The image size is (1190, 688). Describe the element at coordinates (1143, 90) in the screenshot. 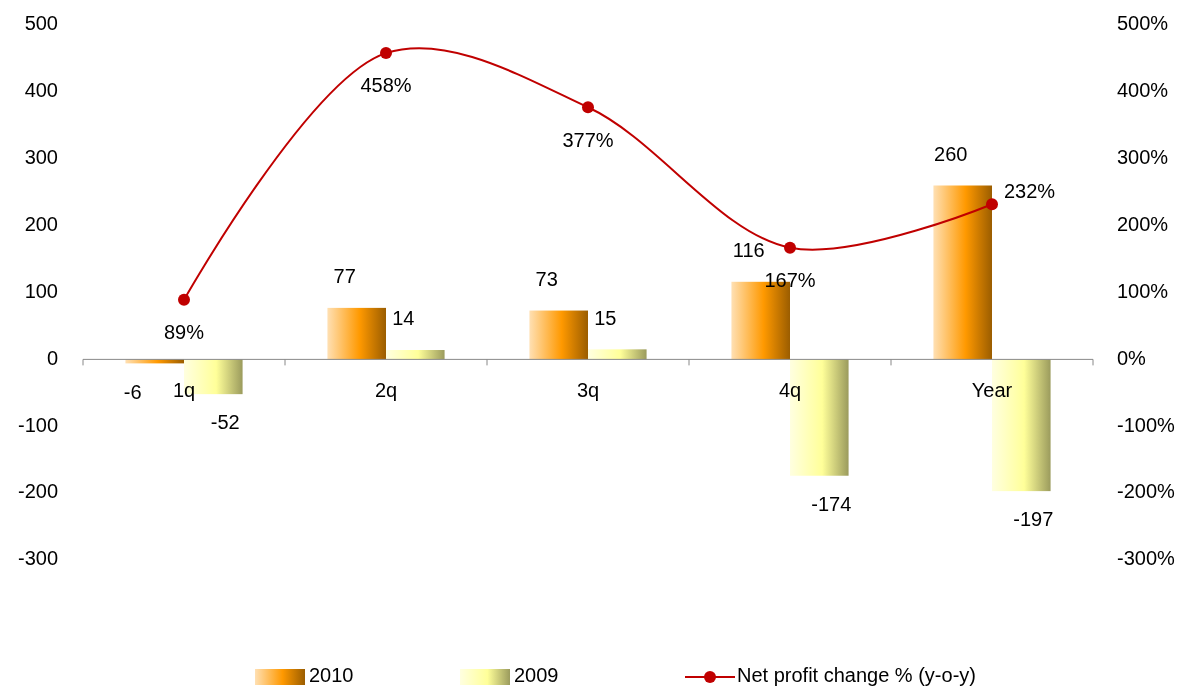

I see `y2-tick-label: 400%` at that location.